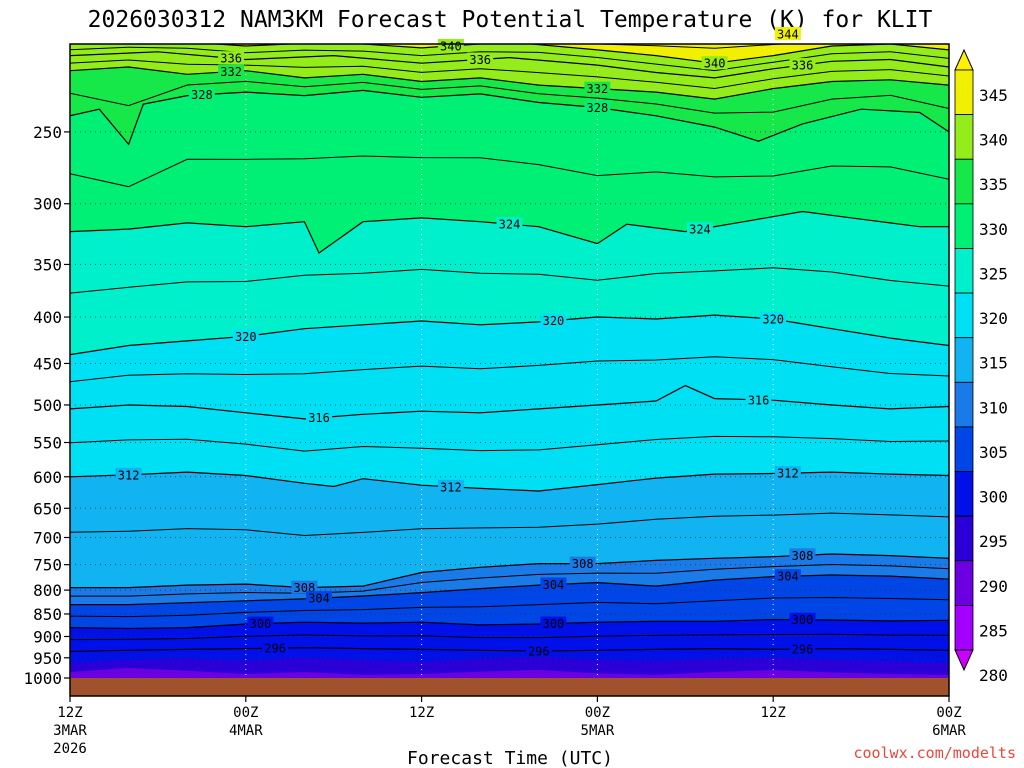  Describe the element at coordinates (993, 184) in the screenshot. I see `colorbar-level-label: 335` at that location.